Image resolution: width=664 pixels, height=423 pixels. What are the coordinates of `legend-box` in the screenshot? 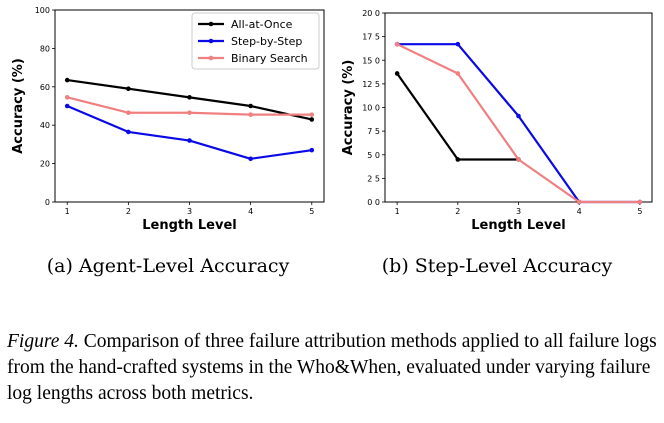 It's located at (255, 41).